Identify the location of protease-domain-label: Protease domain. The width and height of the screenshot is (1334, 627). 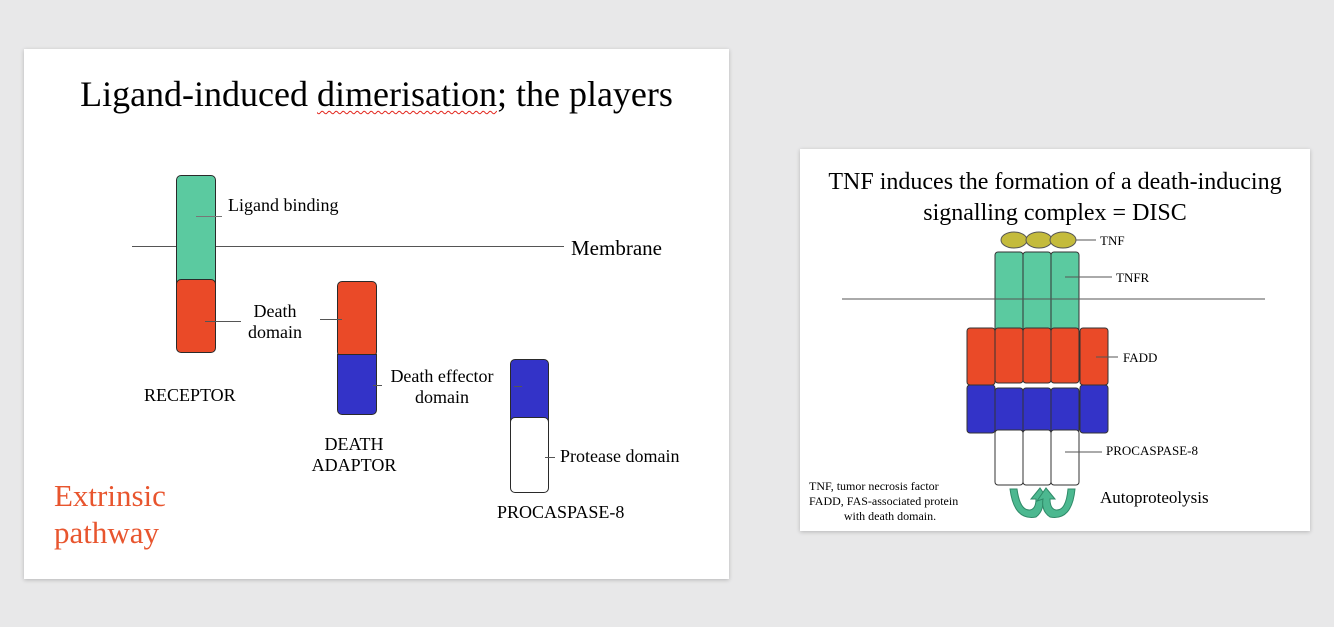
(620, 456).